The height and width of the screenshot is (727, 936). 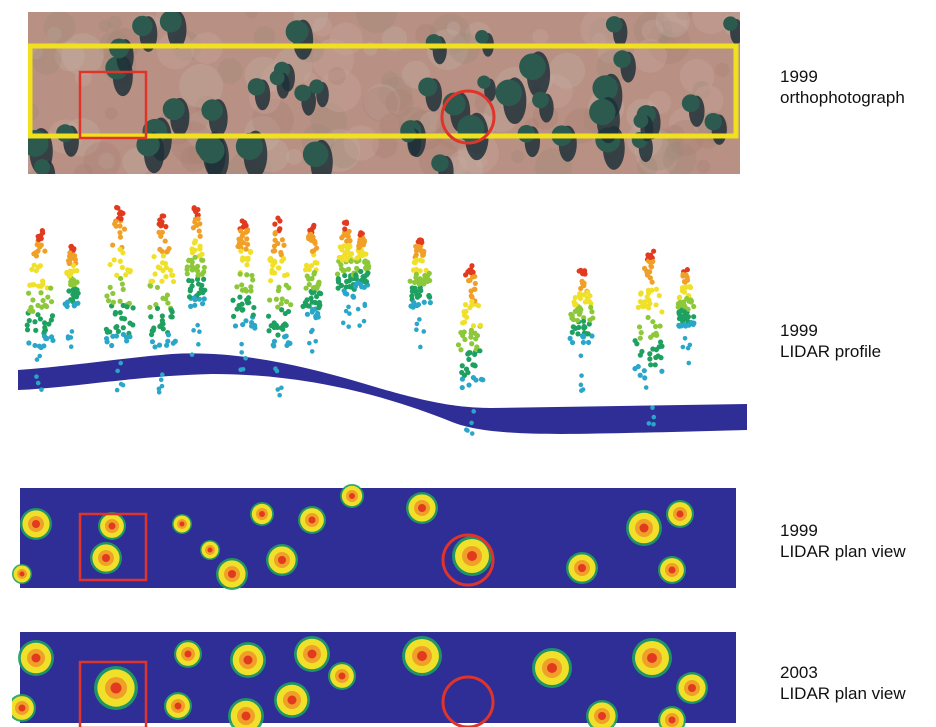 What do you see at coordinates (374, 537) in the screenshot?
I see `plan-view-1999-image` at bounding box center [374, 537].